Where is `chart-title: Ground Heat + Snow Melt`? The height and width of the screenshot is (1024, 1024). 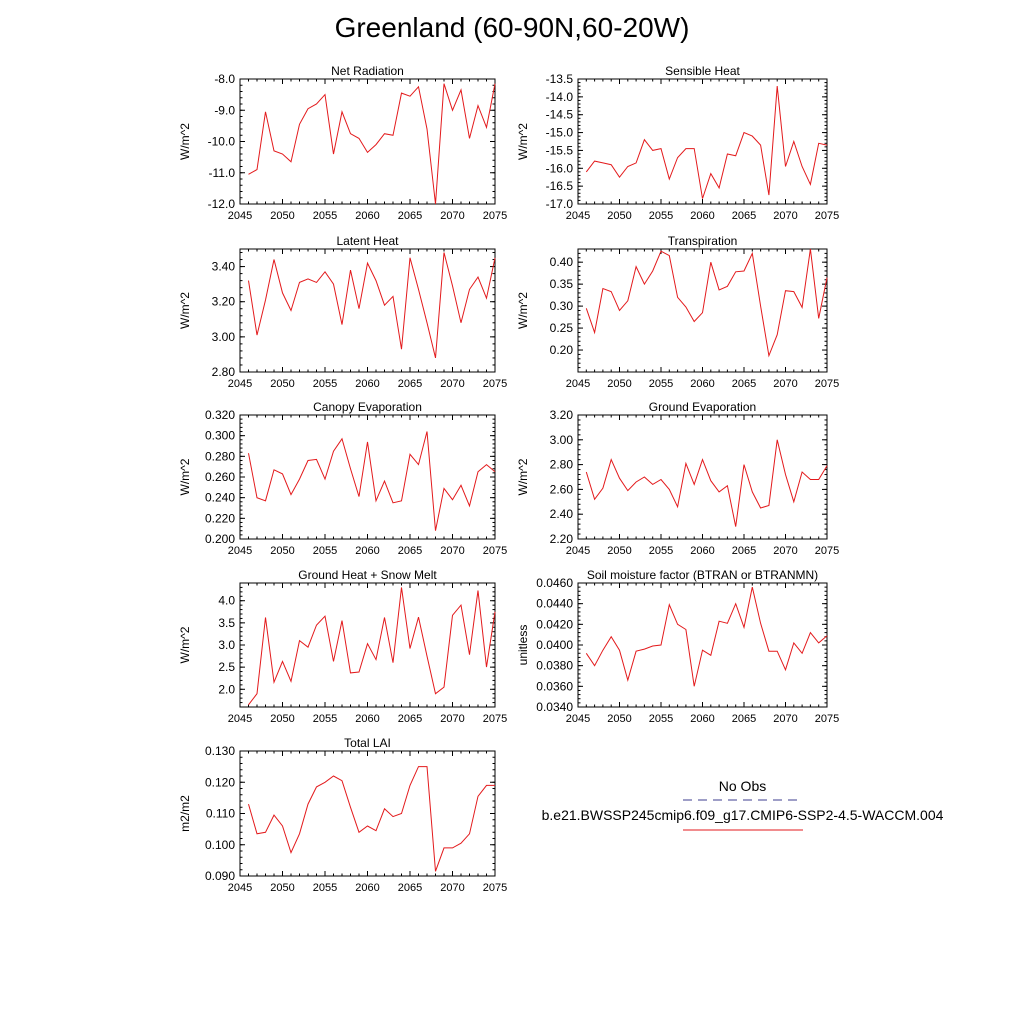 chart-title: Ground Heat + Snow Melt is located at coordinates (367, 575).